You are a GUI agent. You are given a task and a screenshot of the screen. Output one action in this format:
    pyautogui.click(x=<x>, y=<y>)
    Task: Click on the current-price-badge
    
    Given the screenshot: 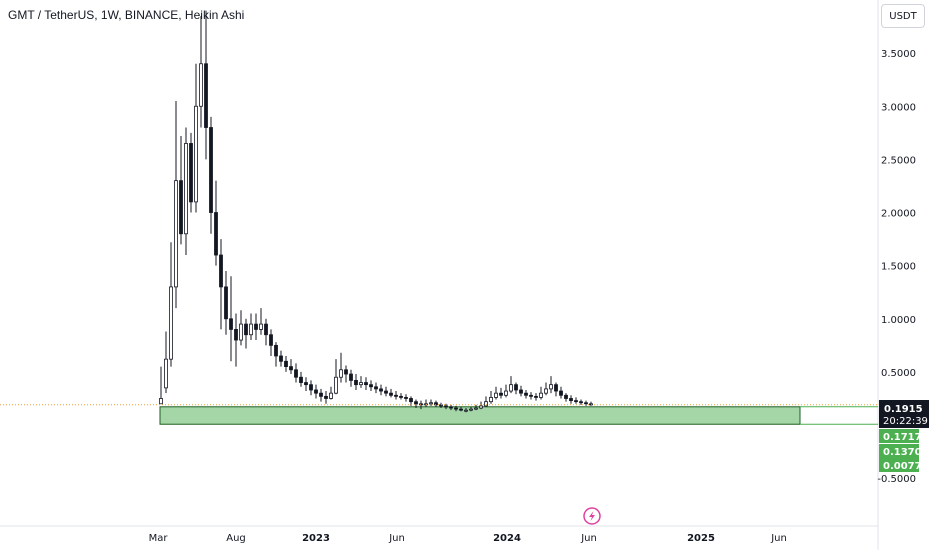 What is the action you would take?
    pyautogui.click(x=904, y=414)
    